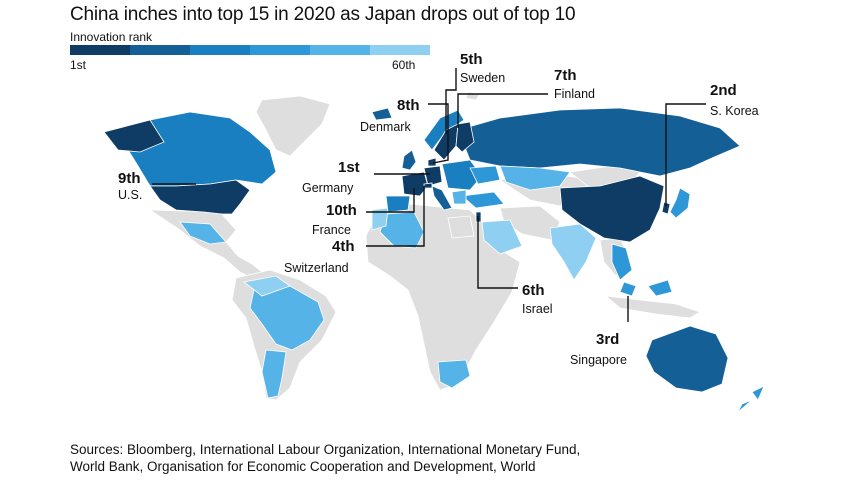 Image resolution: width=857 pixels, height=482 pixels. Describe the element at coordinates (465, 137) in the screenshot. I see `finland-region` at that location.